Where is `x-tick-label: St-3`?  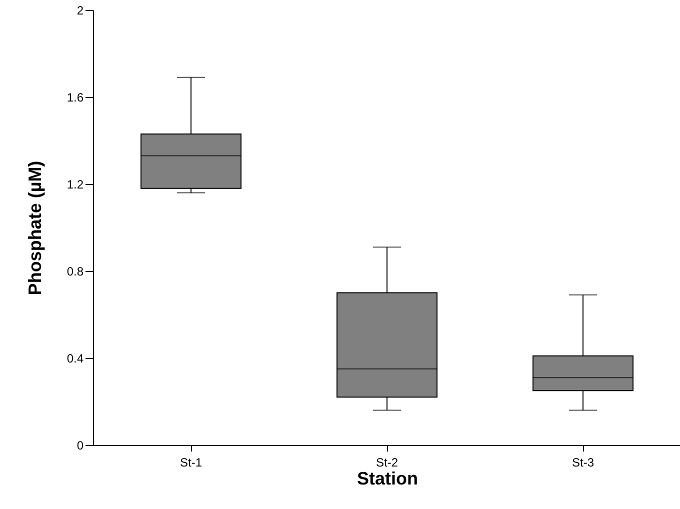
x-tick-label: St-3 is located at coordinates (583, 463).